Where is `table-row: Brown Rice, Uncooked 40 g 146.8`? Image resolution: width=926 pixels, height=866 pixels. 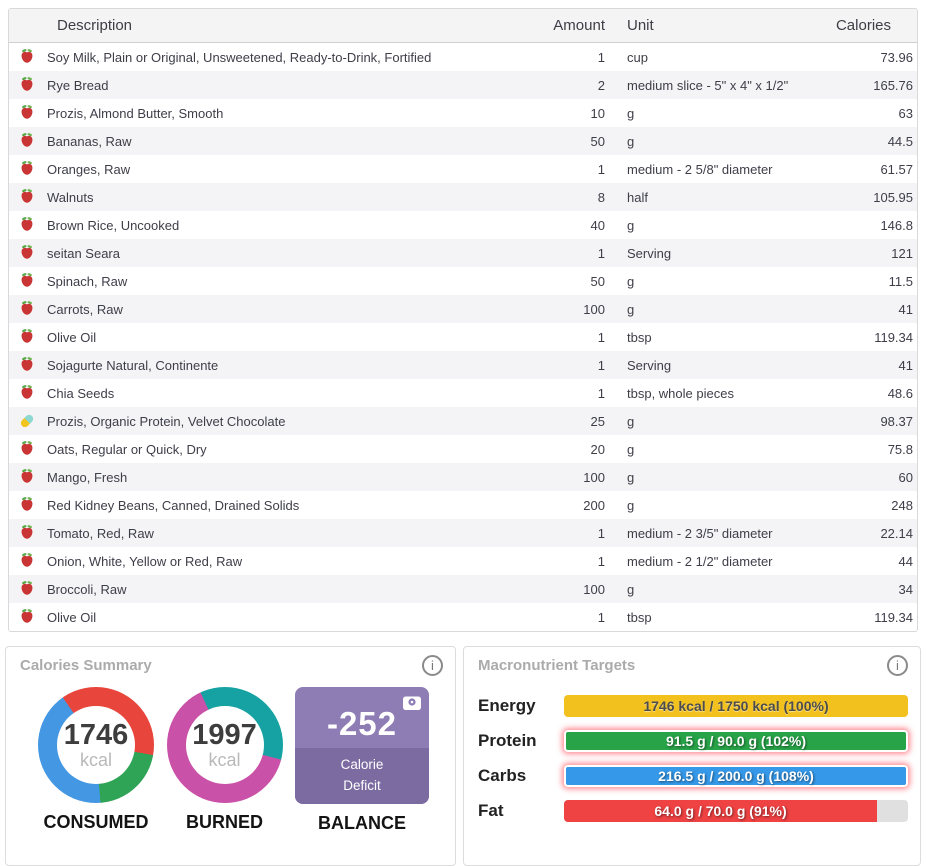
table-row: Brown Rice, Uncooked 40 g 146.8 is located at coordinates (463, 225).